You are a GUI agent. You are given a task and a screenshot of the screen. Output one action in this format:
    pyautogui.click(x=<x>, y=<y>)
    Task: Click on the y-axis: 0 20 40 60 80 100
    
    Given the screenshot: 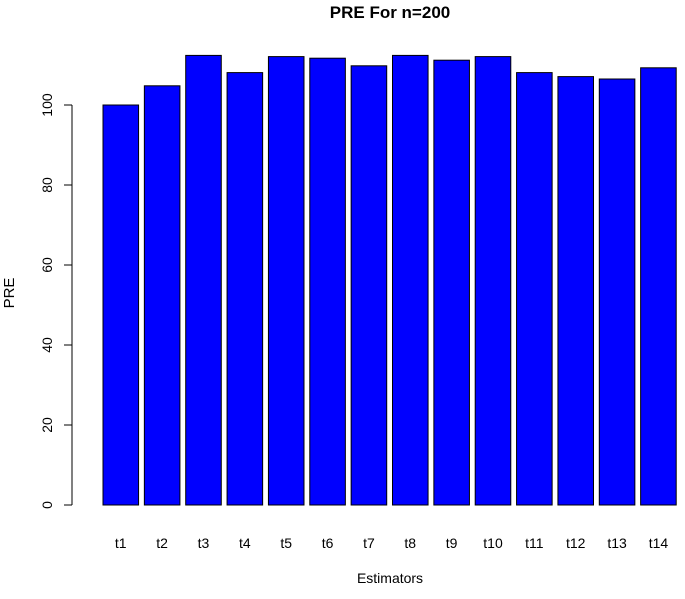 What is the action you would take?
    pyautogui.click(x=56, y=301)
    